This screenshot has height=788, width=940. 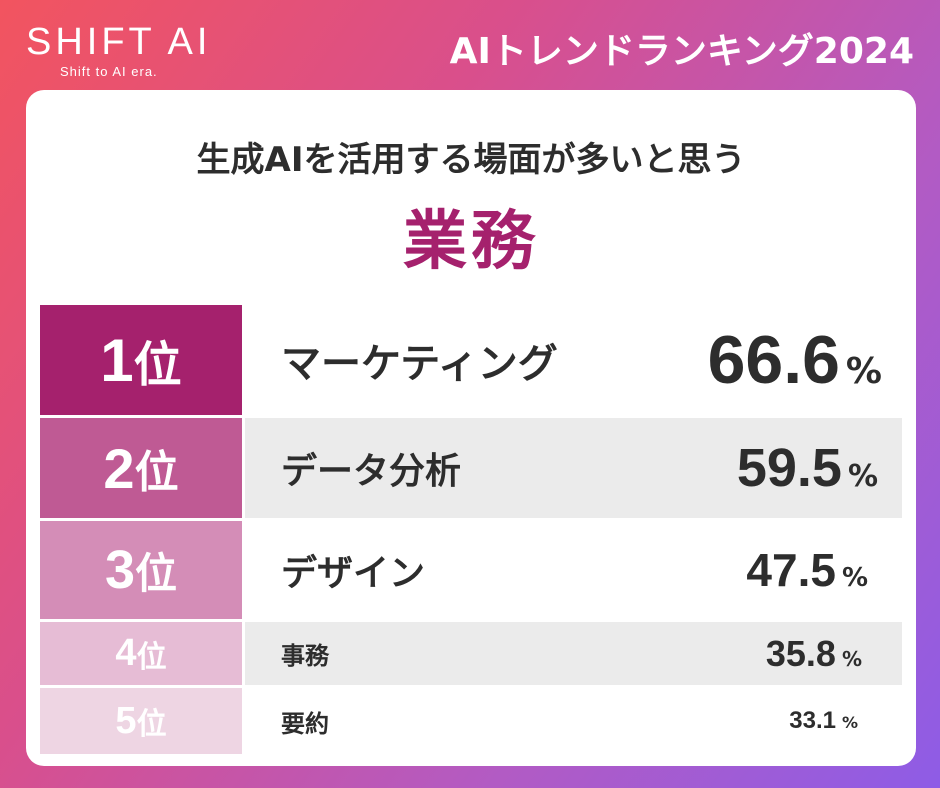 I want to click on ranking-value: 35.8%, so click(x=834, y=654).